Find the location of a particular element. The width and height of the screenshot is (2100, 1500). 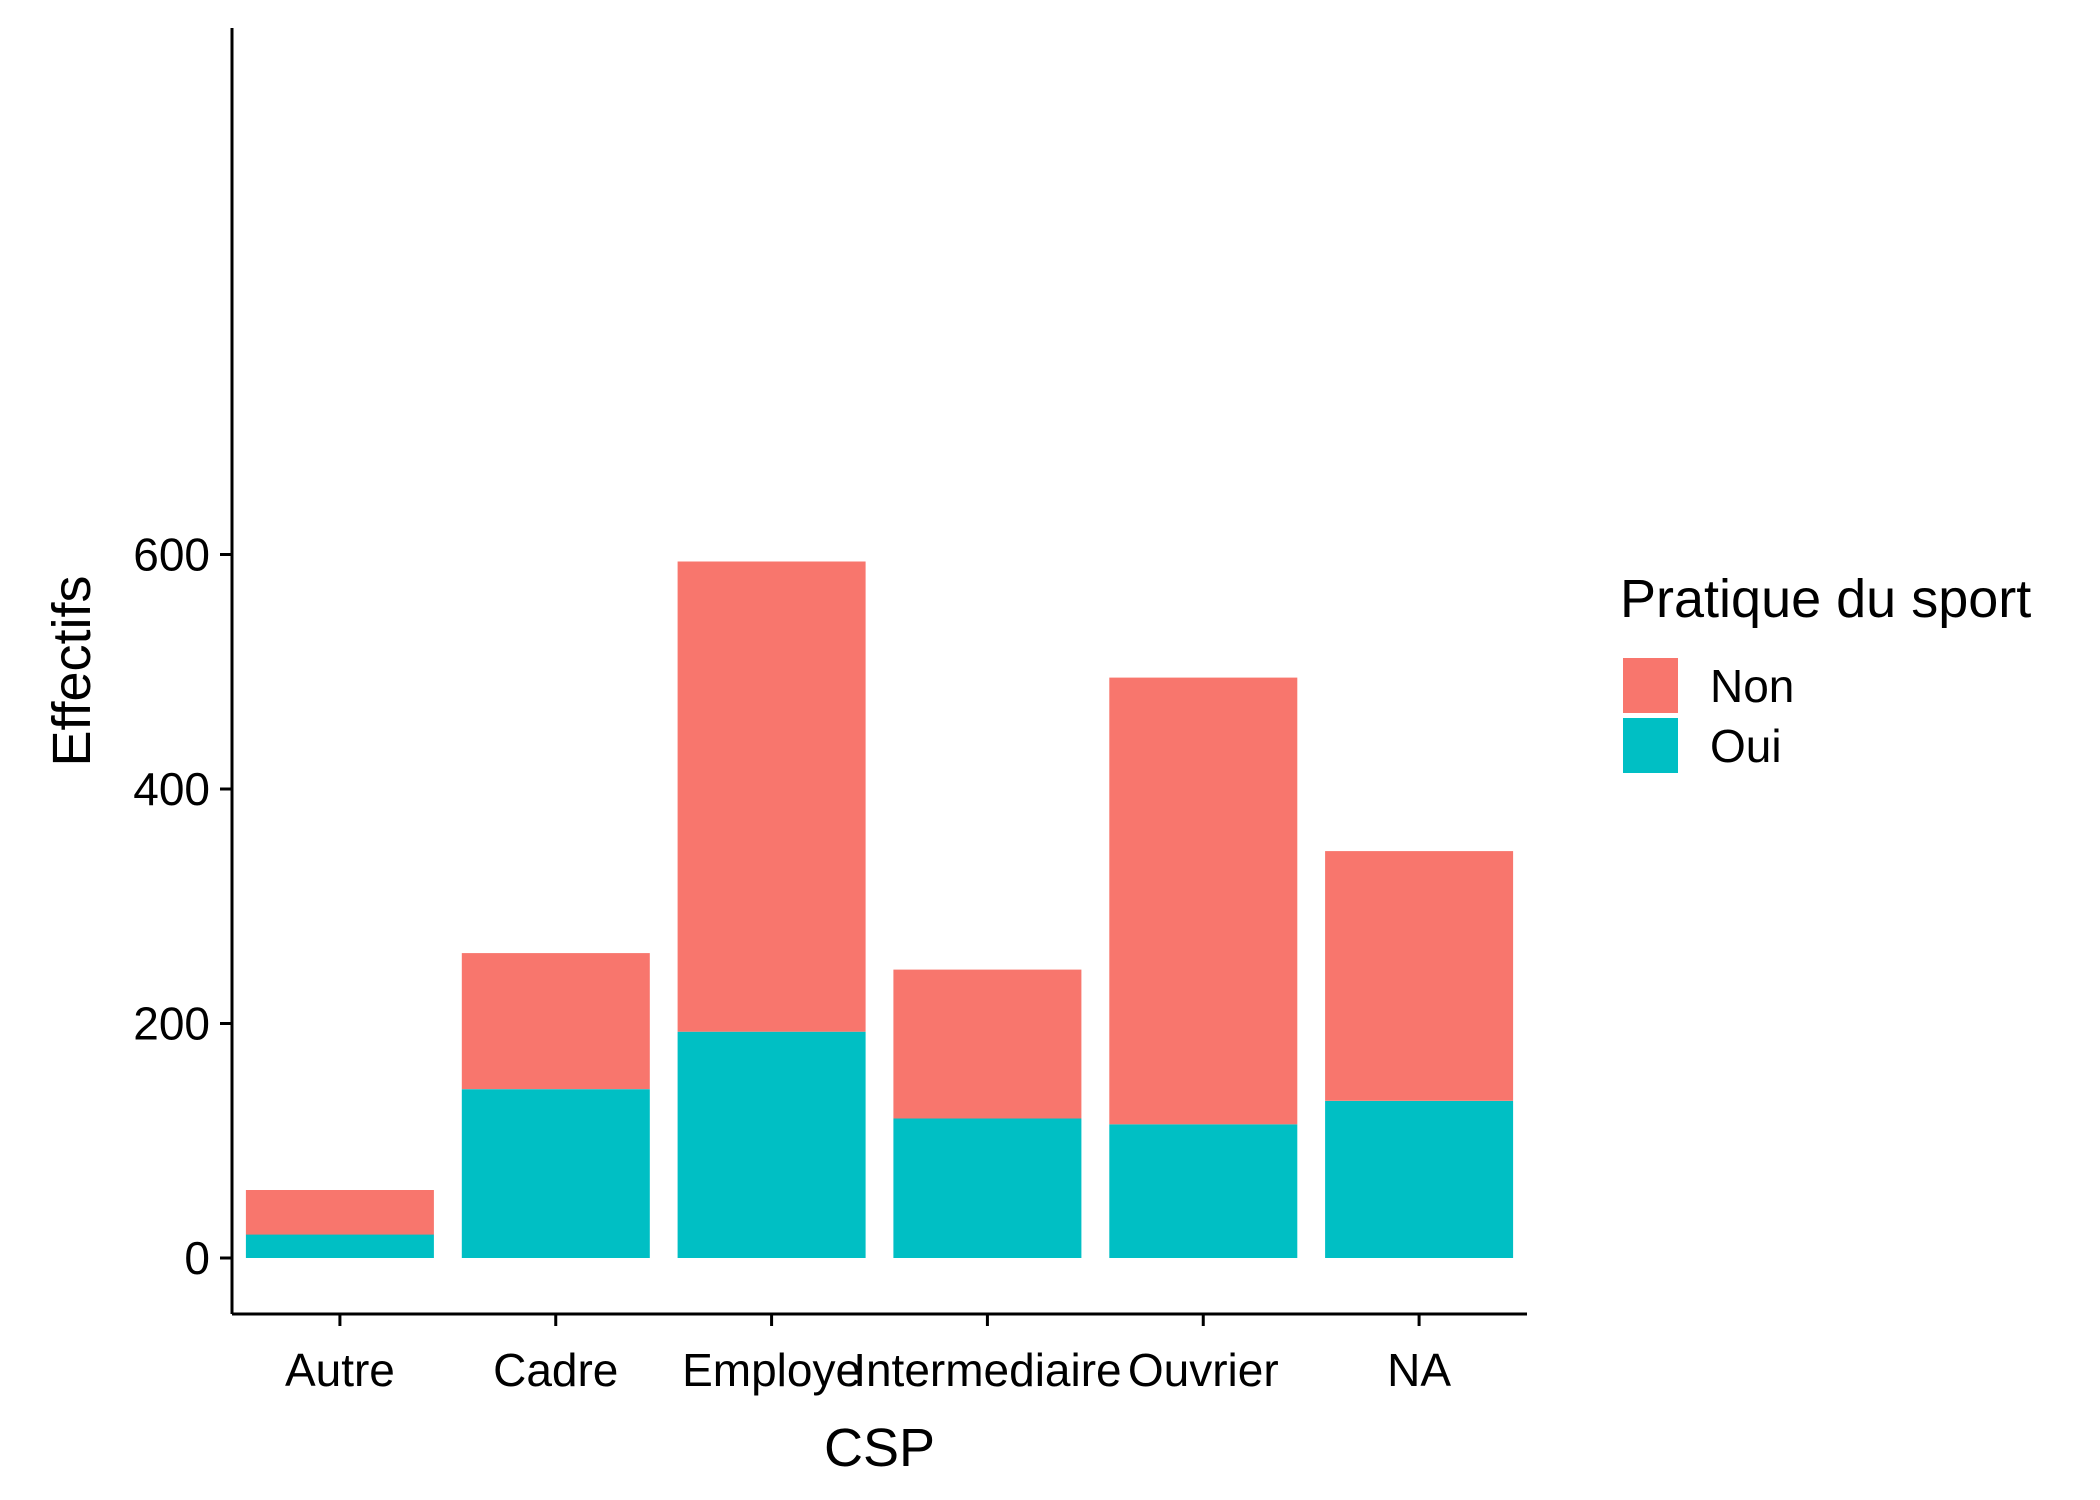

x-tick-label: Cadre is located at coordinates (555, 1370).